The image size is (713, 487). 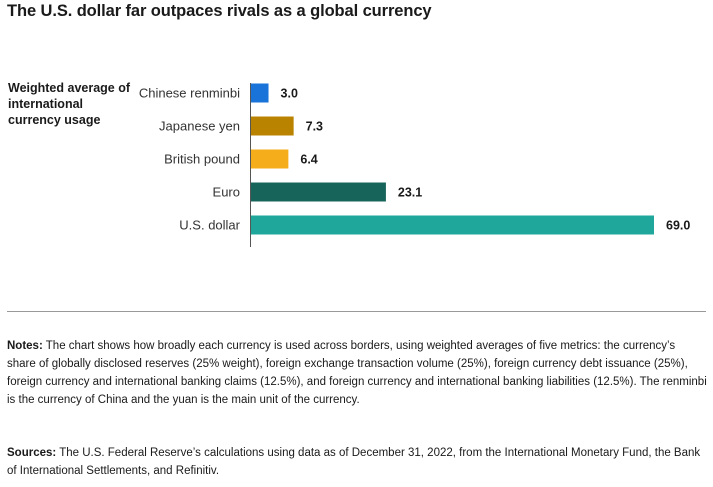 I want to click on bar-japanese-yen, so click(x=272, y=126).